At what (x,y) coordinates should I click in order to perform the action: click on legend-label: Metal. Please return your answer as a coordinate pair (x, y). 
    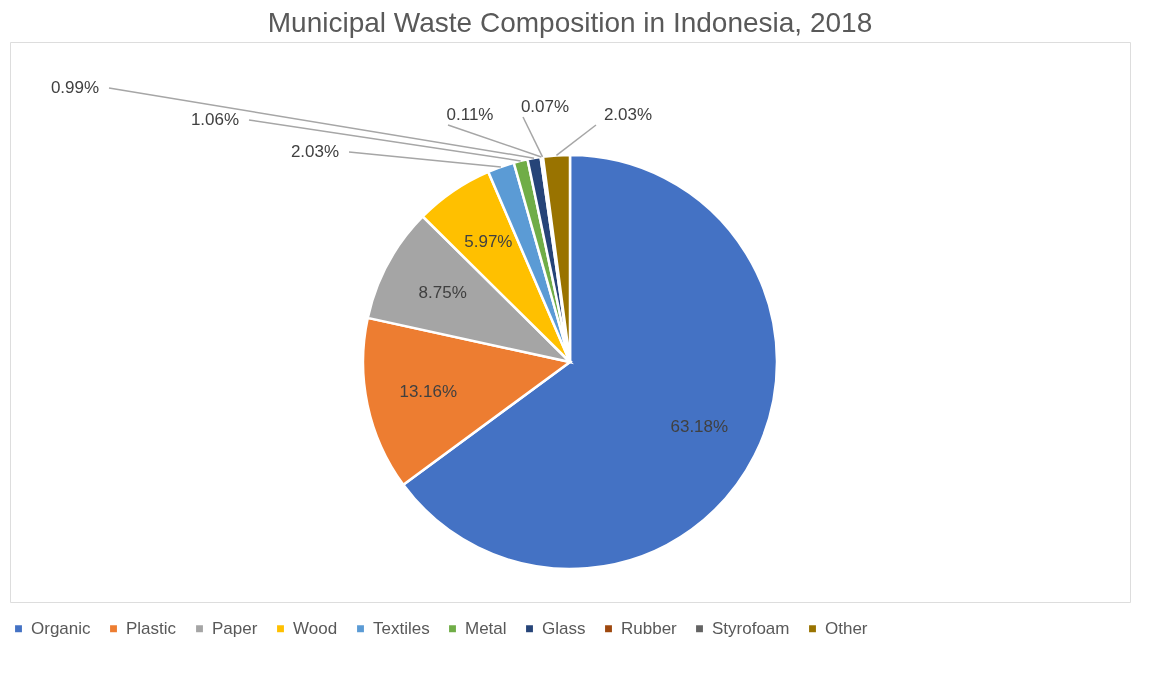
    Looking at the image, I should click on (486, 628).